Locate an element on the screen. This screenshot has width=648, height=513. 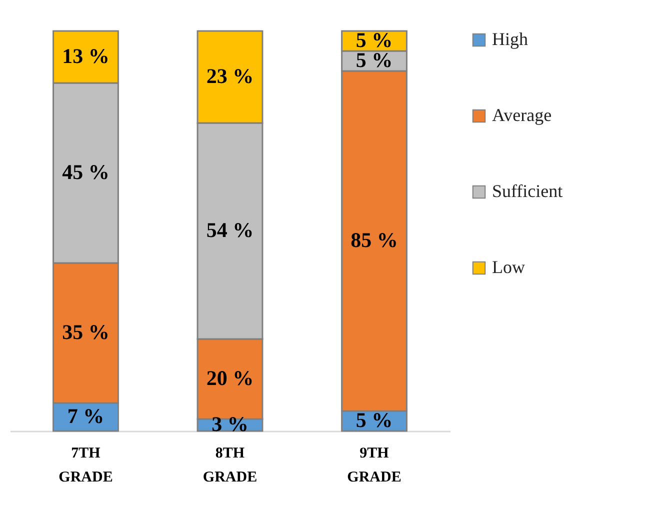
legend-label: Average is located at coordinates (522, 115).